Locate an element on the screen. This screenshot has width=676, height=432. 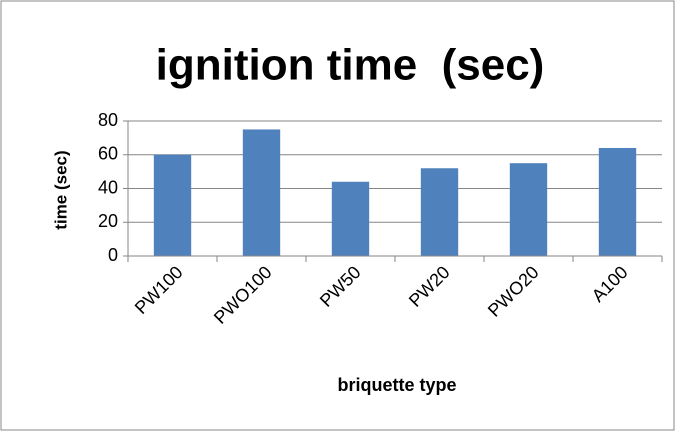
chart-title: ignition time (sec) is located at coordinates (350, 65).